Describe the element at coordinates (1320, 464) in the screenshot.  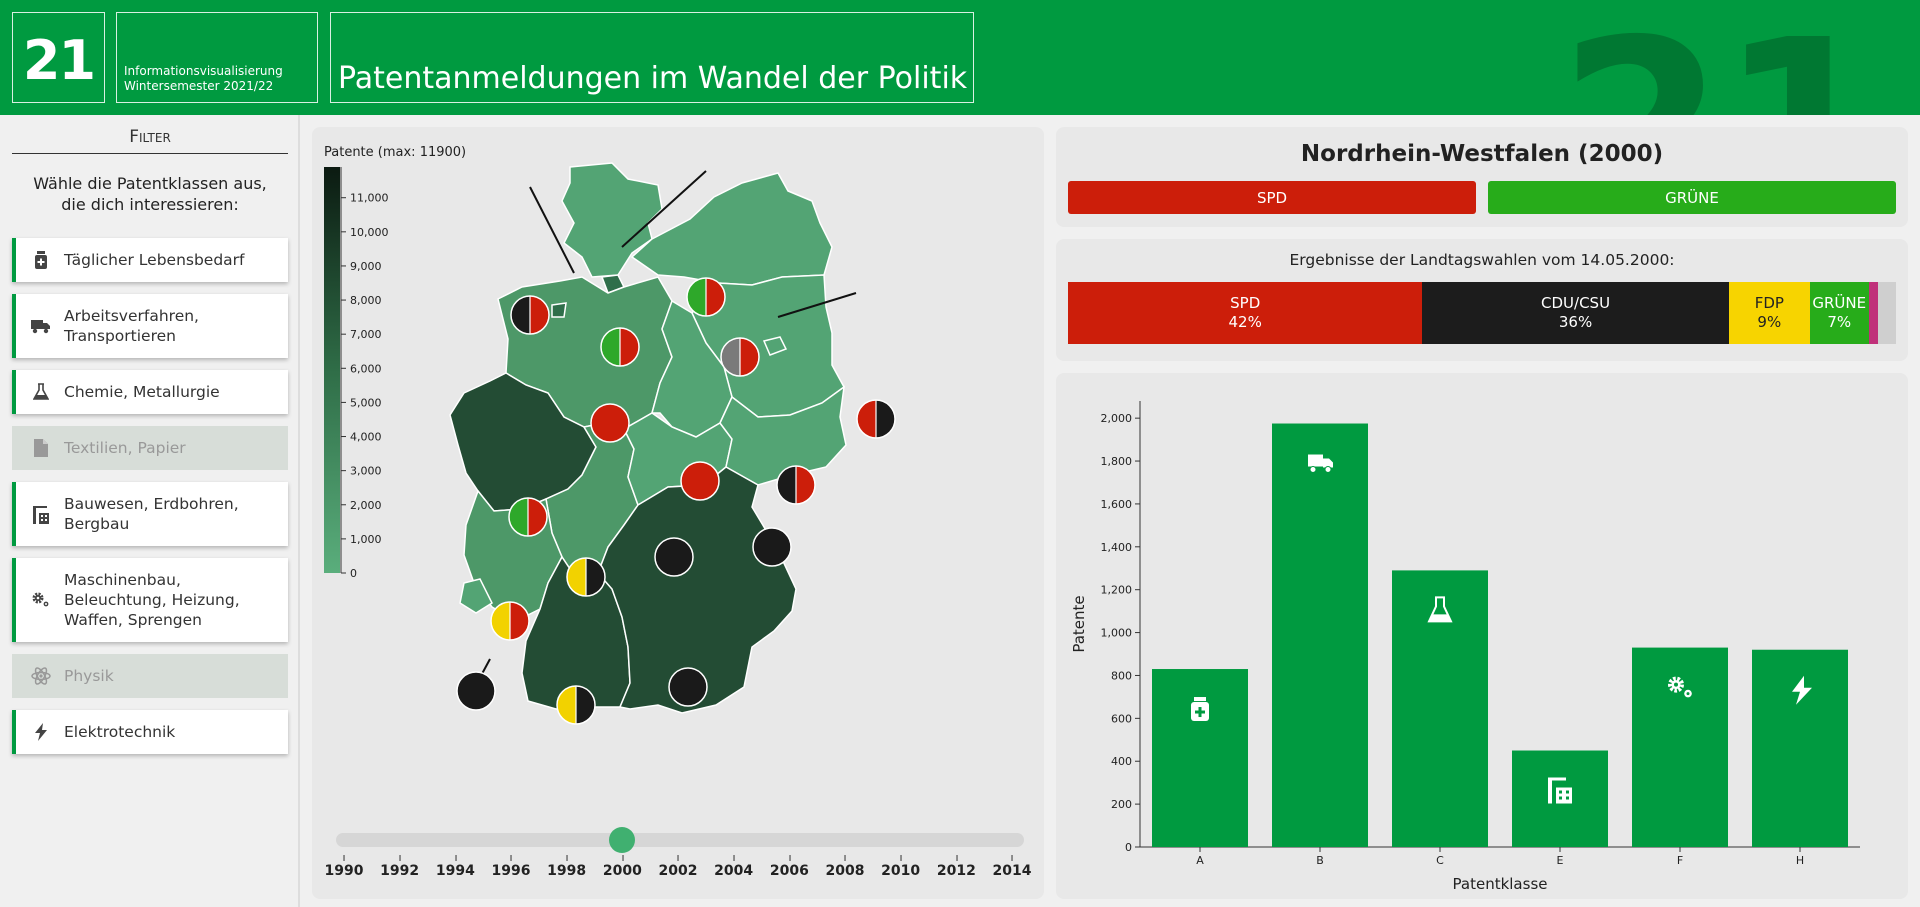
I see `truck-icon` at that location.